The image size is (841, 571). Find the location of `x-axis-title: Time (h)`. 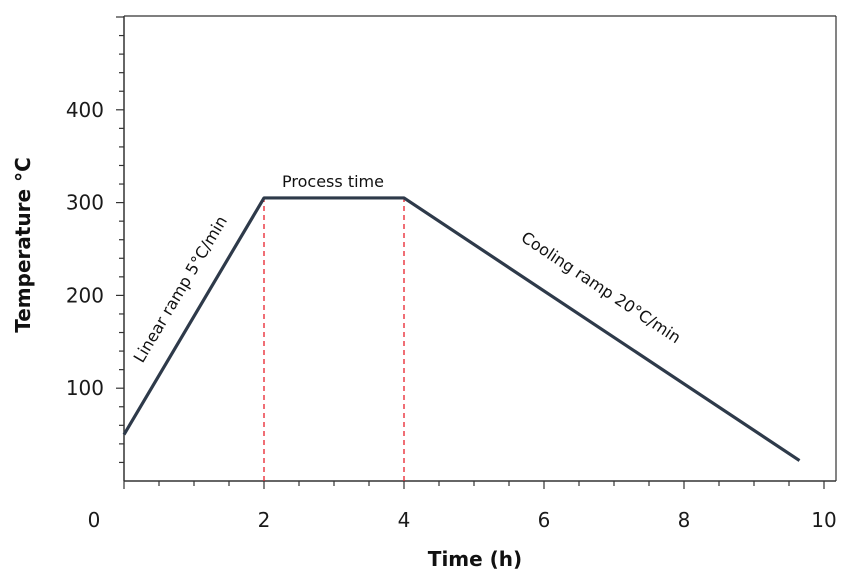

x-axis-title: Time (h) is located at coordinates (475, 559).